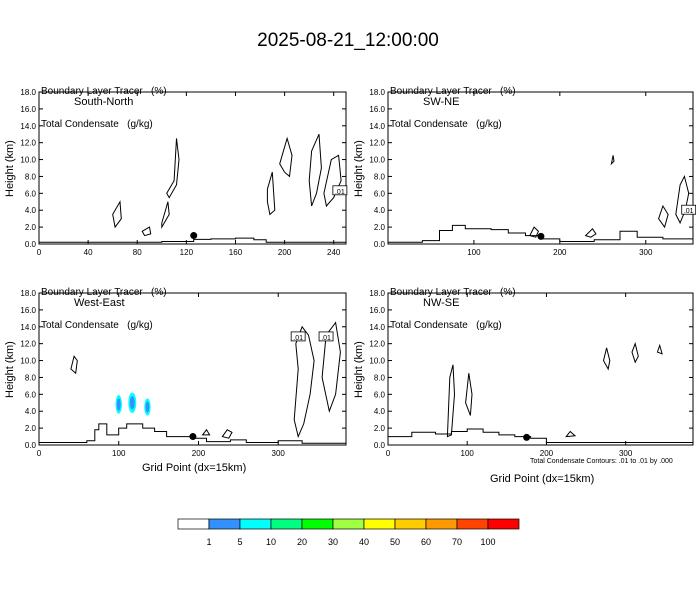  I want to click on section-label: SW-NE, so click(441, 102).